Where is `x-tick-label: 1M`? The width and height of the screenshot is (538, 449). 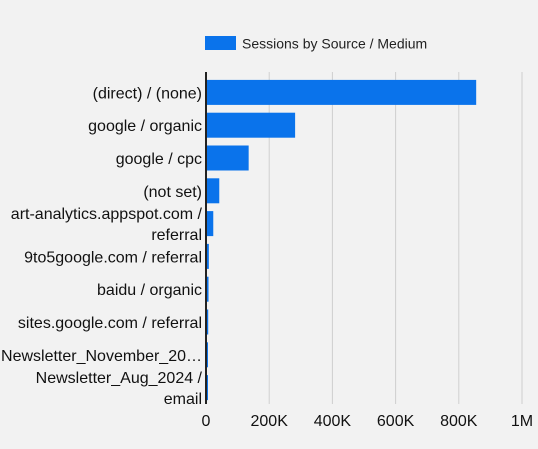 x-tick-label: 1M is located at coordinates (522, 421).